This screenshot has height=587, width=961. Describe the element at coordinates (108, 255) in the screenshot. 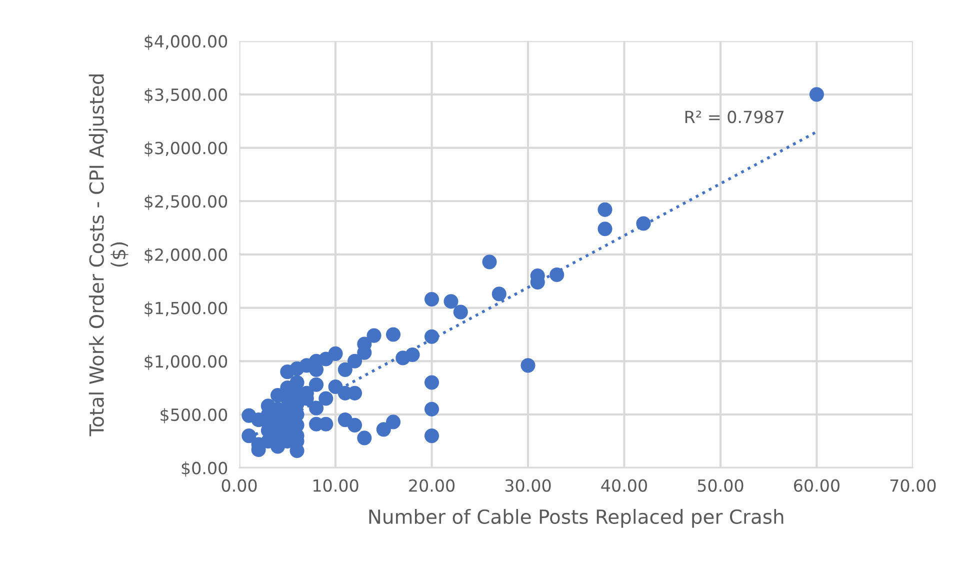

I see `y-axis-title: Total Work Order Costs - CPI Adjusted ($)` at that location.